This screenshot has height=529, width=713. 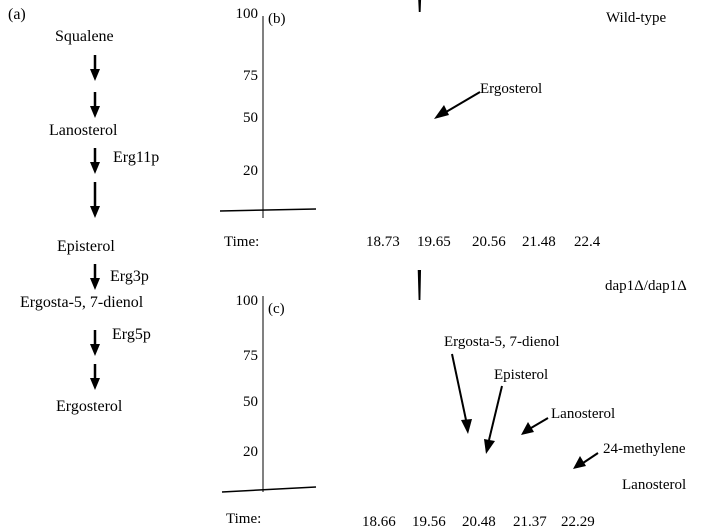 I want to click on x-tick-label: 22.4, so click(x=587, y=242).